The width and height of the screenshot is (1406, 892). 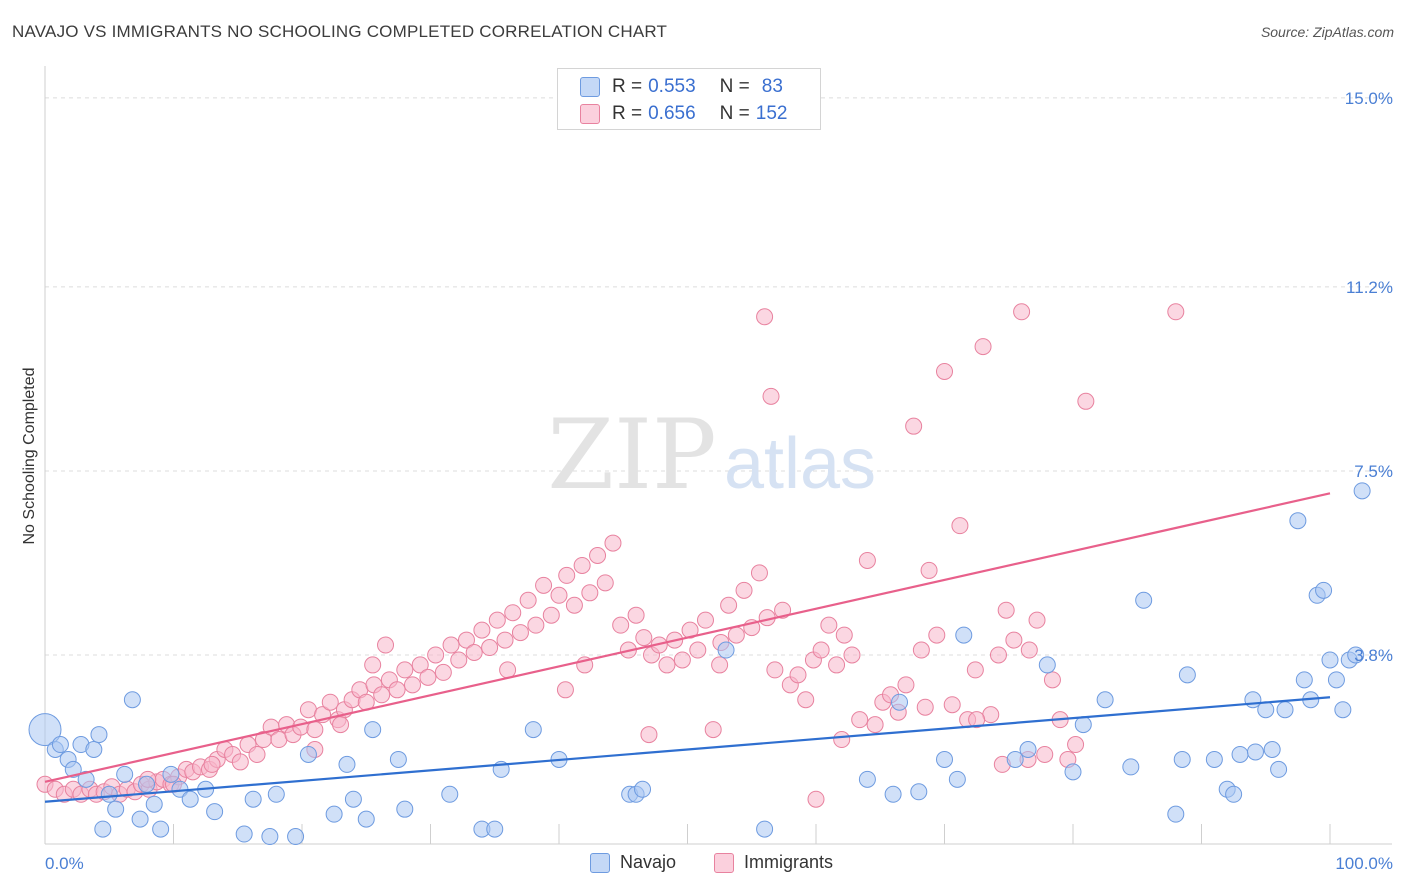 I want to click on legend-r-label: R =, so click(x=627, y=86).